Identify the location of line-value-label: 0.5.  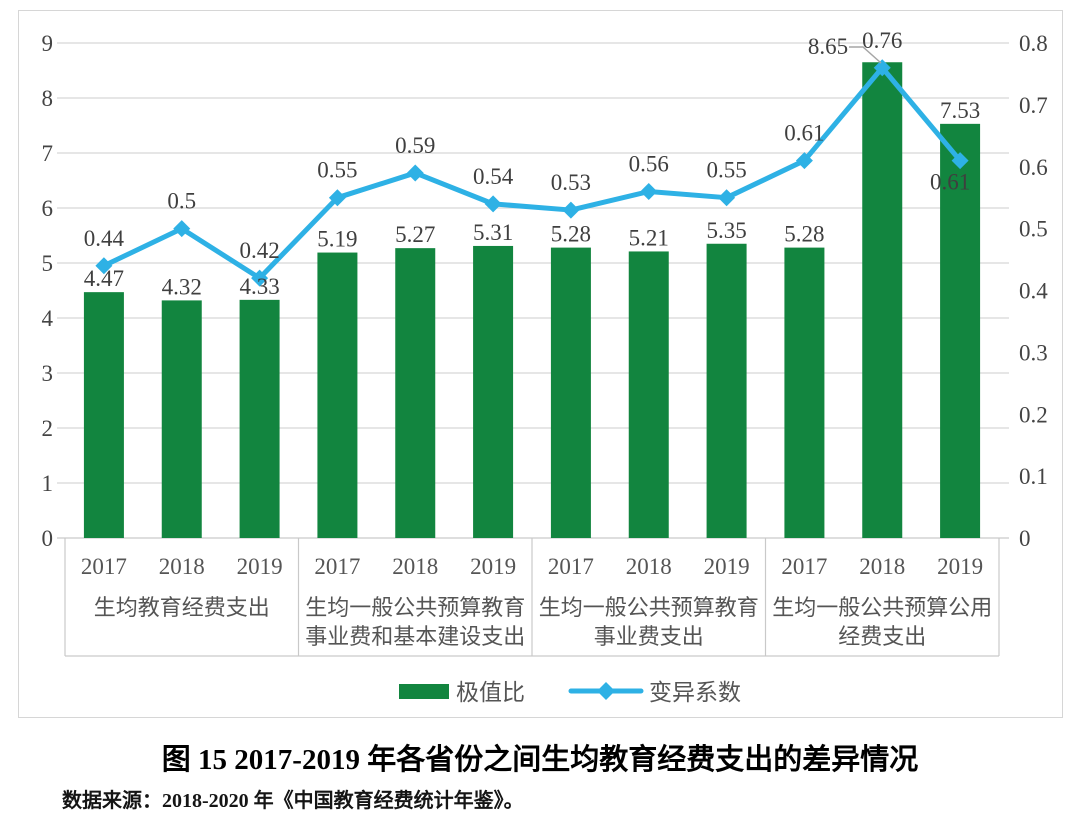
(181, 201).